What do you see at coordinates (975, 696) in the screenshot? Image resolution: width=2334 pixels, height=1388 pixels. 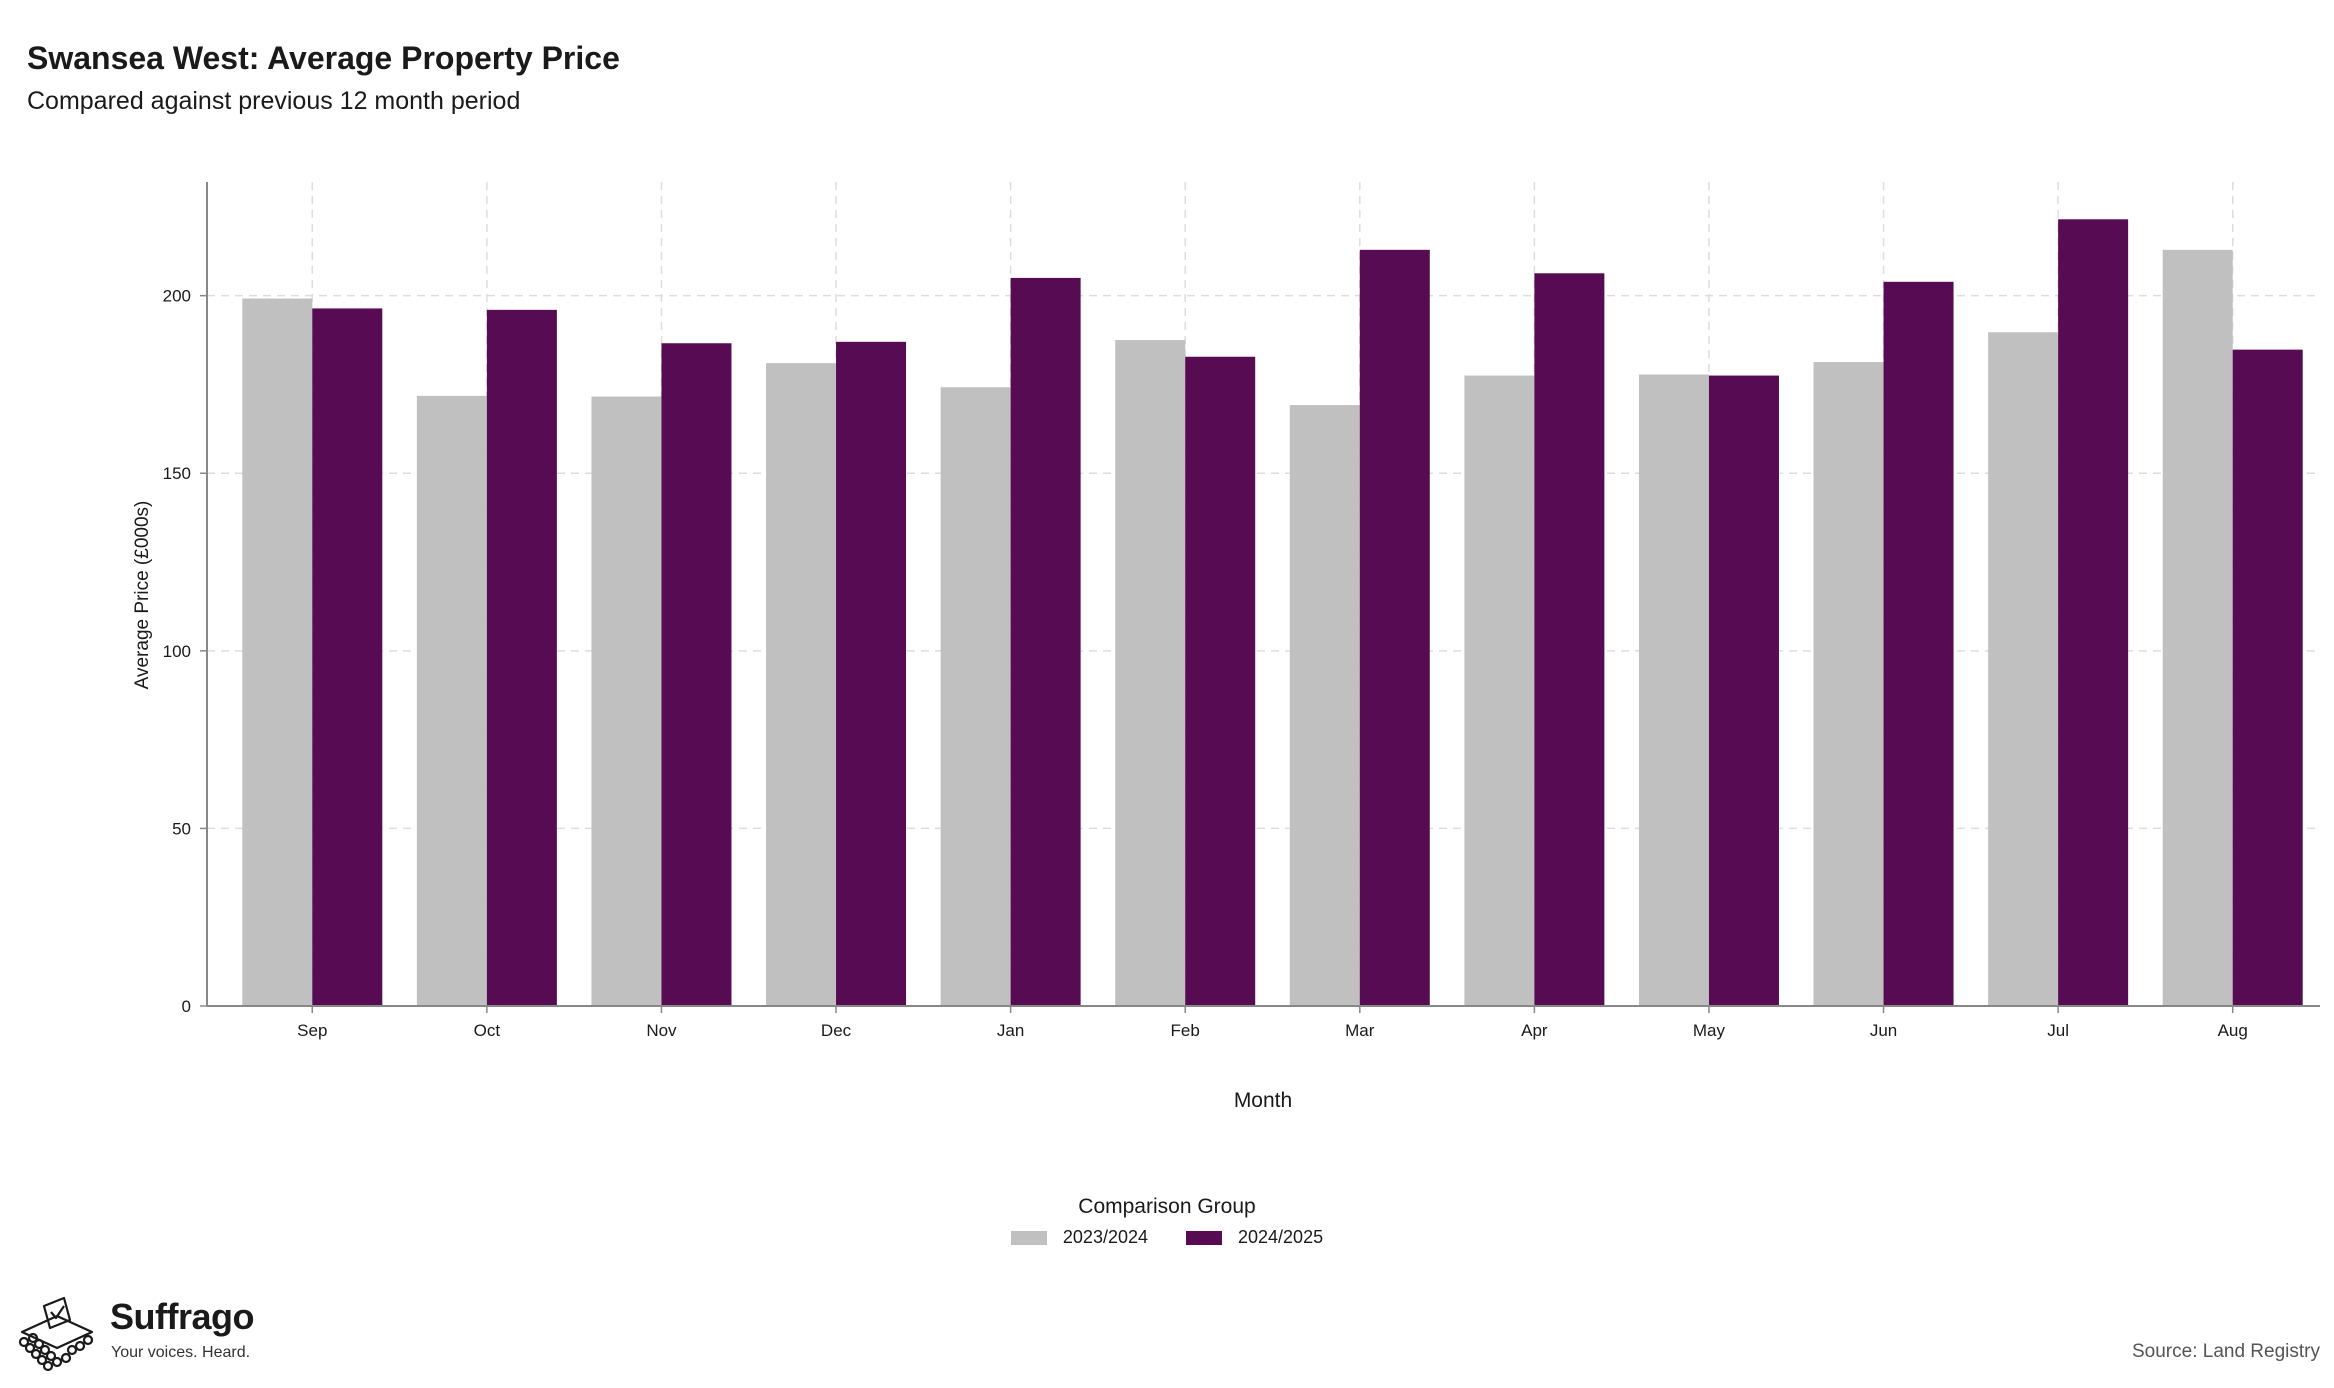 I see `bar-2023-2024-jan` at bounding box center [975, 696].